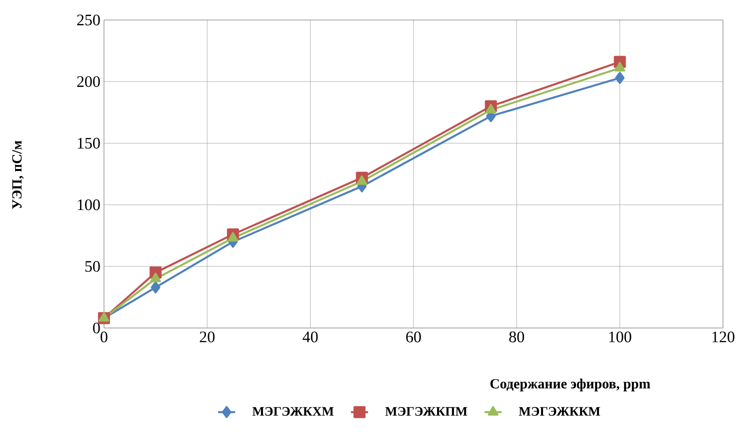 The image size is (753, 432). Describe the element at coordinates (310, 337) in the screenshot. I see `x-tick-label: 40` at that location.